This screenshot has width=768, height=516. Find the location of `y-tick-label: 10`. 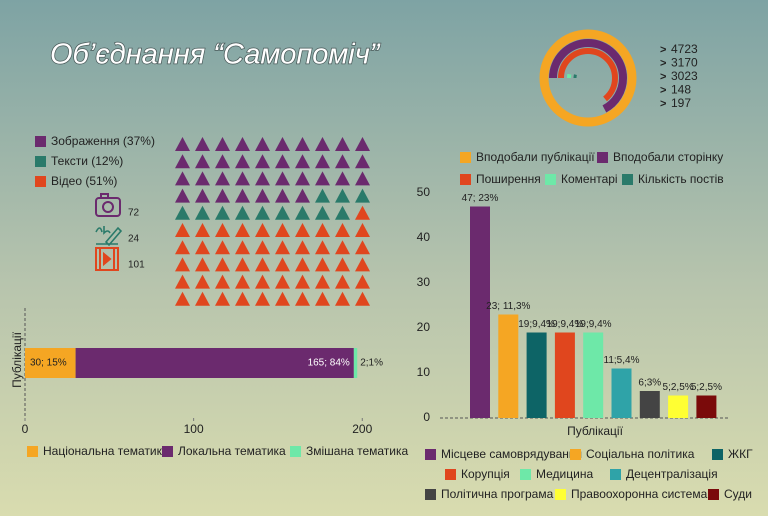

y-tick-label: 10 is located at coordinates (424, 372).